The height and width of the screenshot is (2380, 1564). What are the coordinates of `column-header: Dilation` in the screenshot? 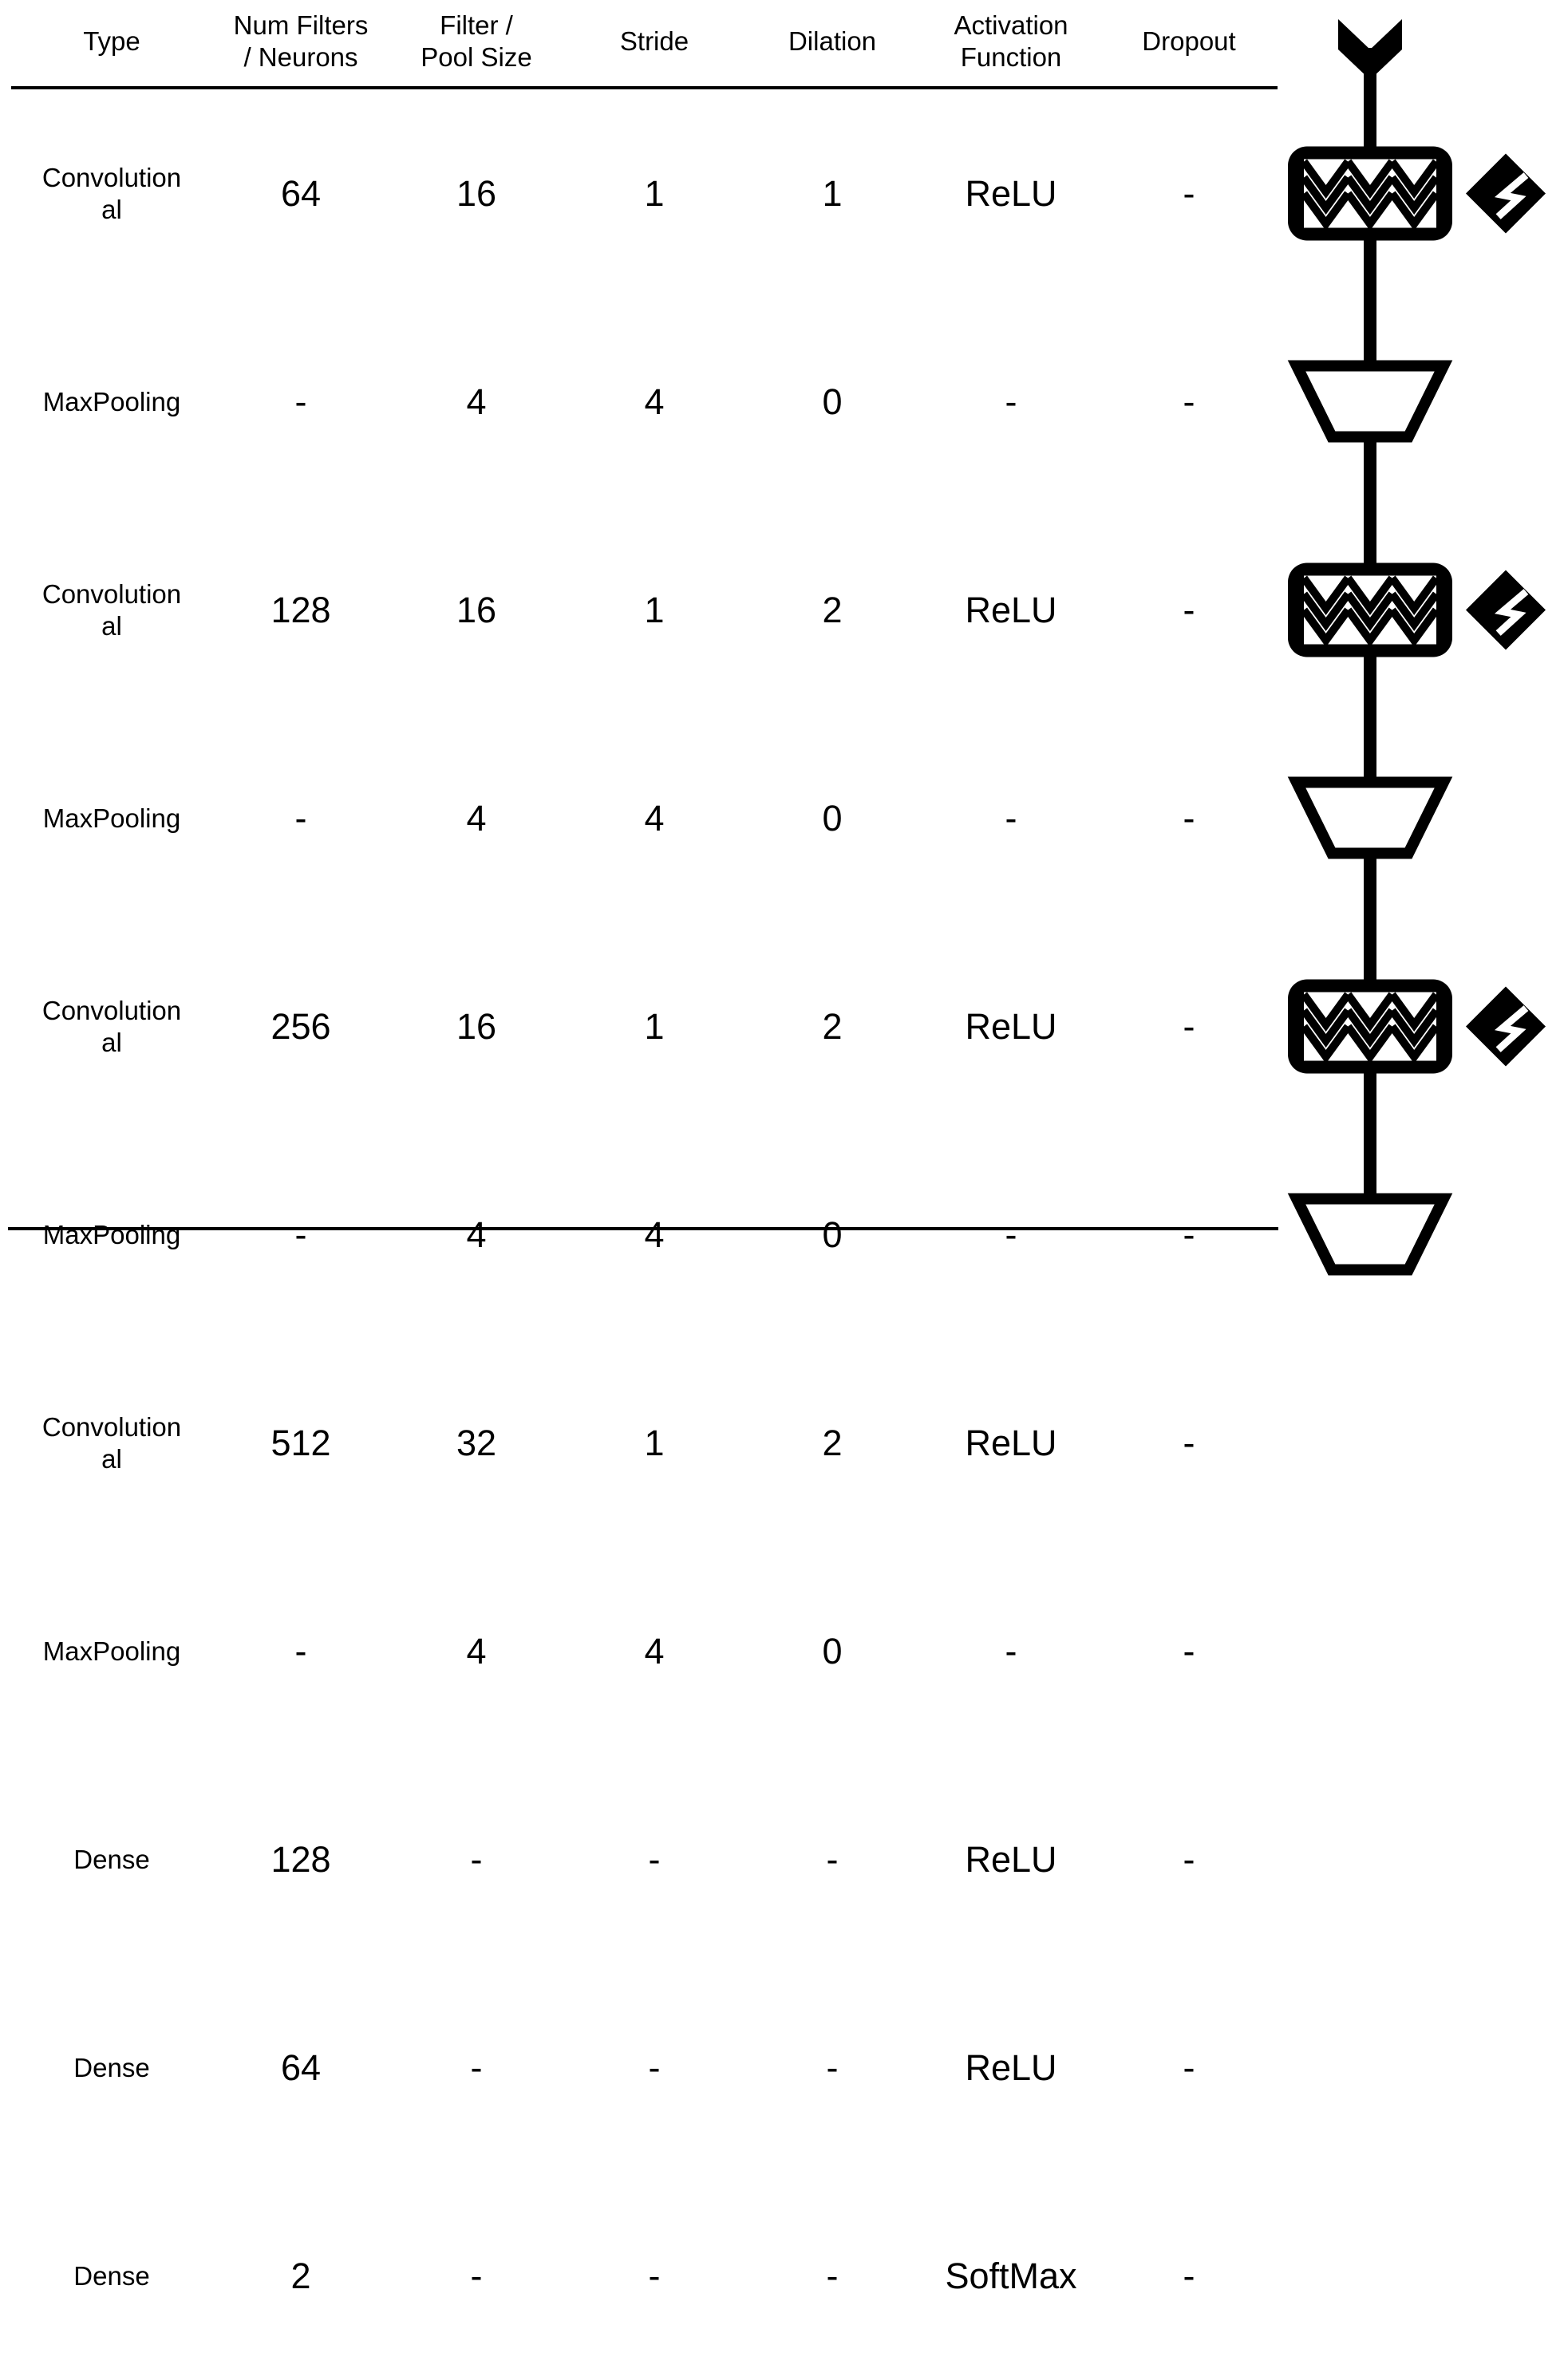 It's located at (832, 41).